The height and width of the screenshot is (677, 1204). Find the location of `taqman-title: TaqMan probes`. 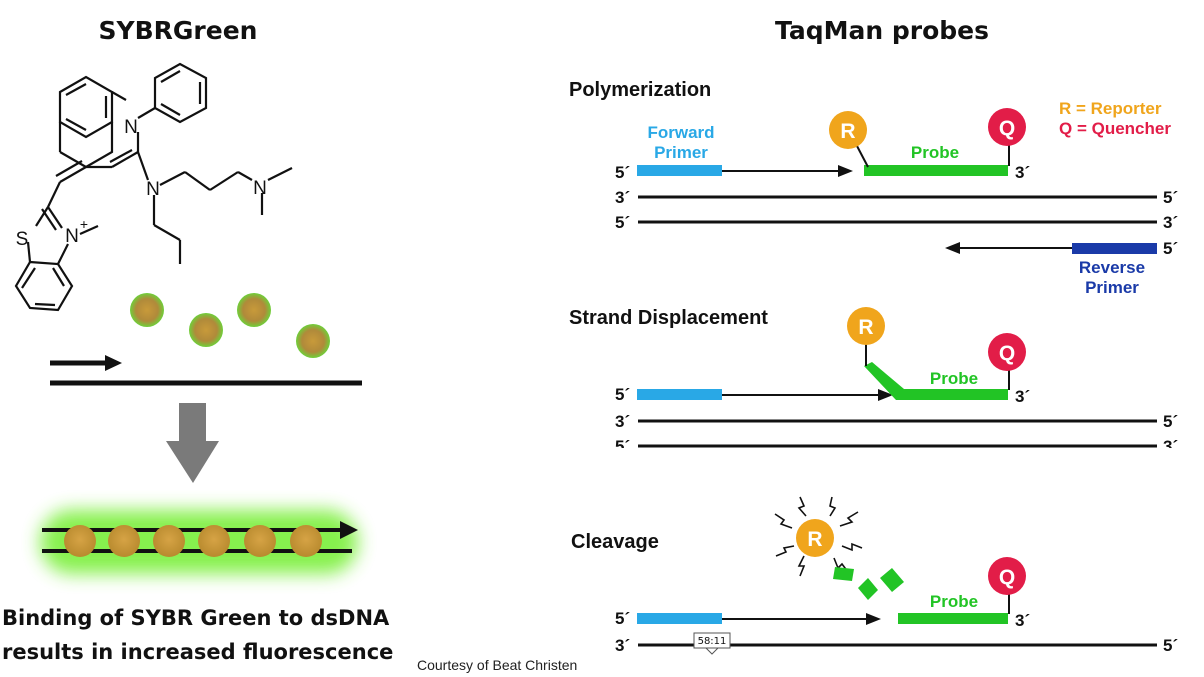

taqman-title: TaqMan probes is located at coordinates (882, 30).